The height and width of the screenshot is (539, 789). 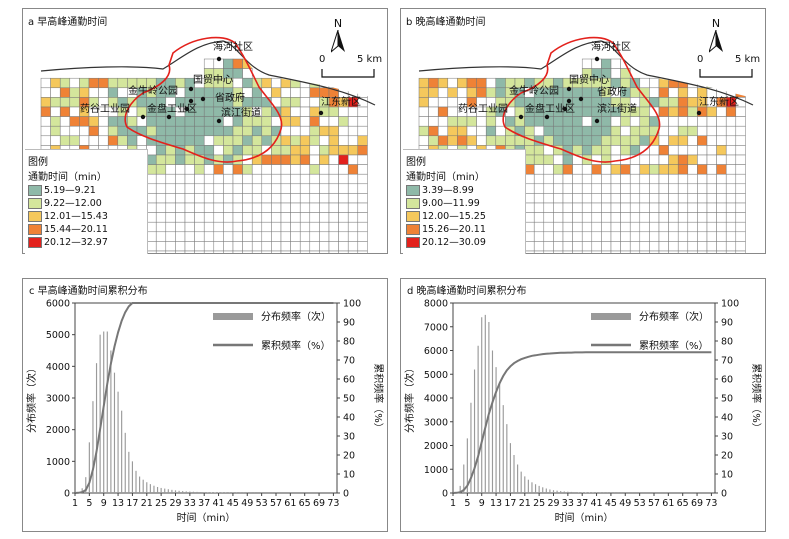 What do you see at coordinates (68, 22) in the screenshot?
I see `map-a-title: a 早高峰通勤时间` at bounding box center [68, 22].